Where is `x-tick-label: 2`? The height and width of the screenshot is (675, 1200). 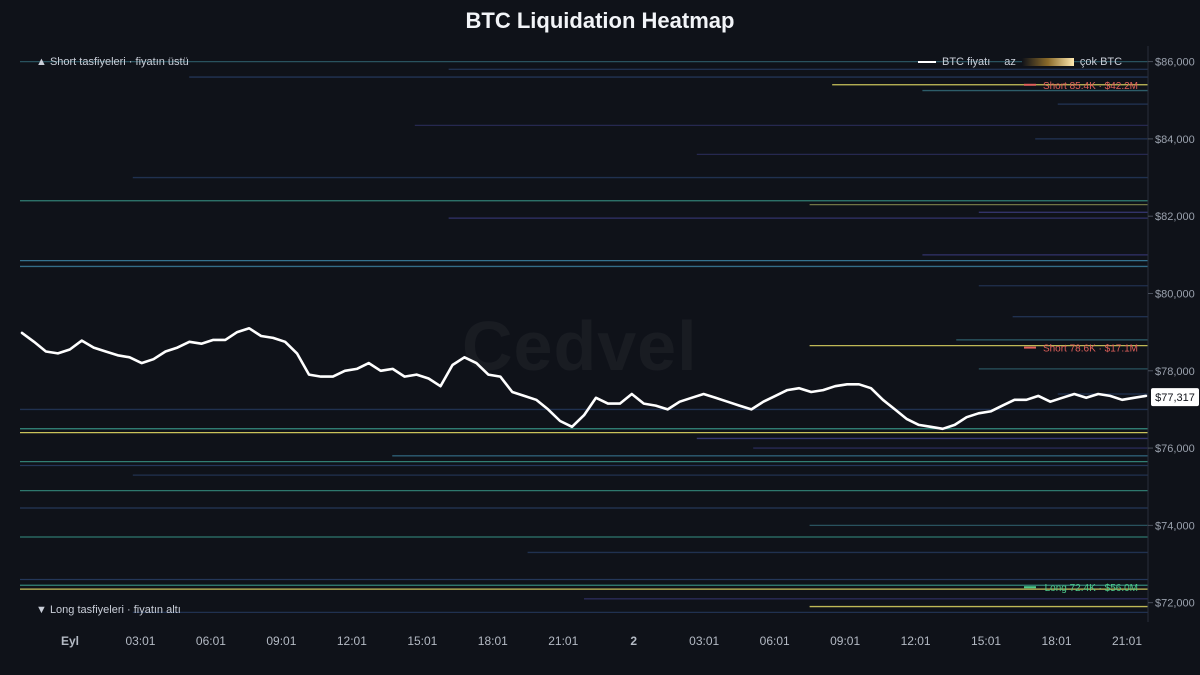
x-tick-label: 2 is located at coordinates (633, 641).